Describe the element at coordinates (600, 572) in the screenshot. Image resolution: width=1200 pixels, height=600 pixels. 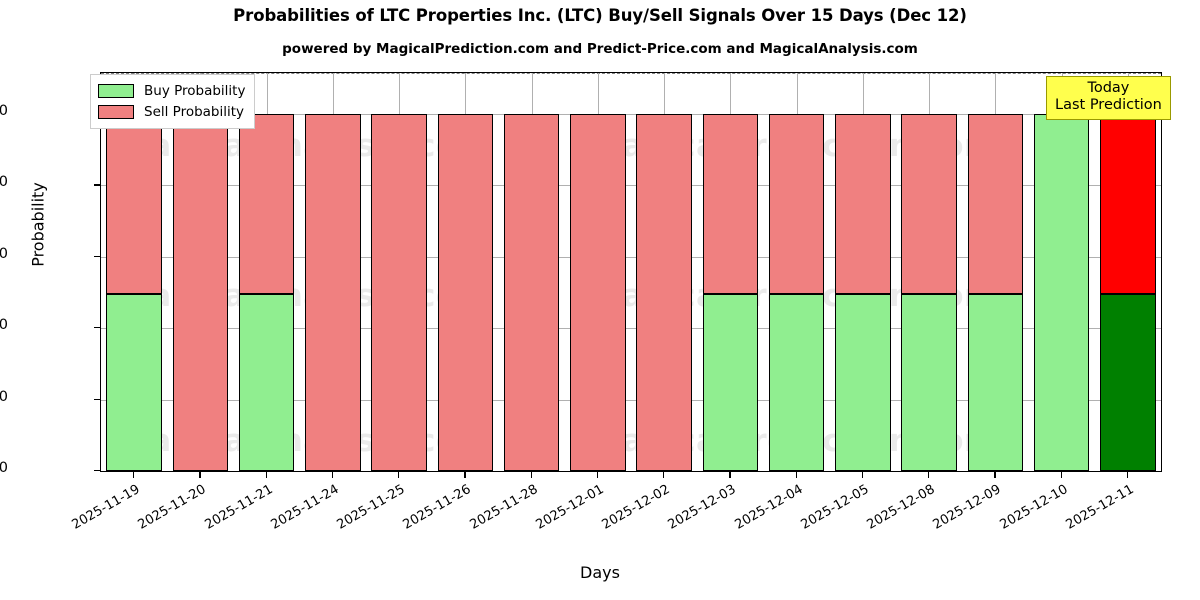
I see `x-axis-label: Days` at that location.